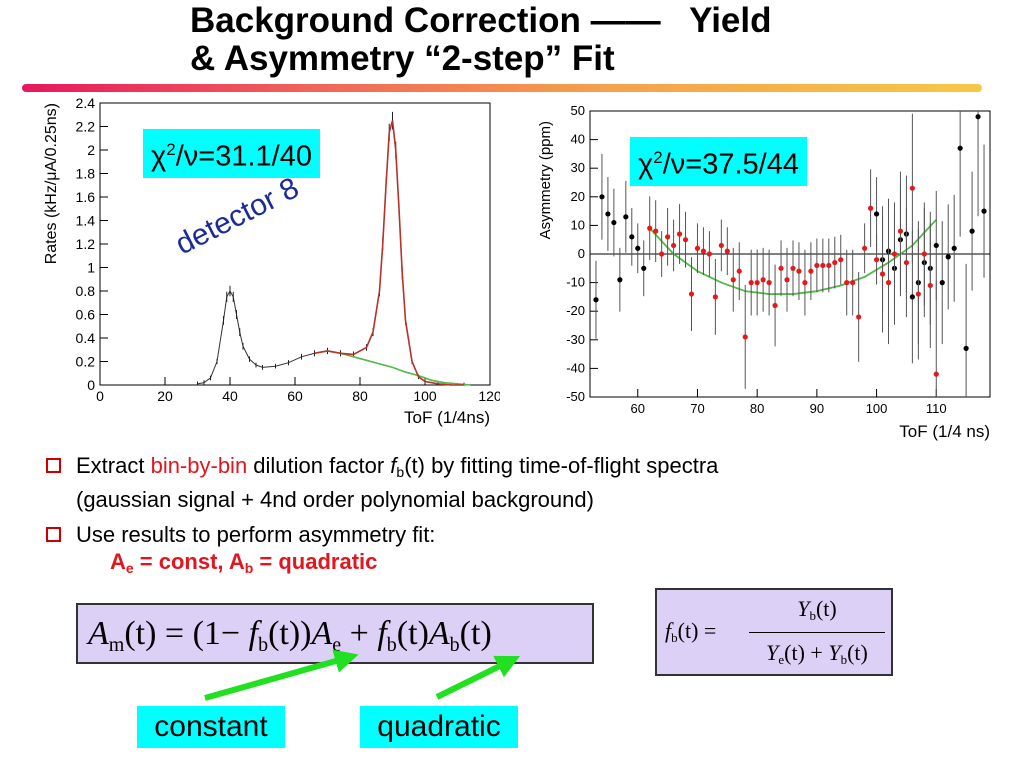 The image size is (1024, 768). I want to click on x-axis-label: ToF (1/4 ns), so click(944, 431).